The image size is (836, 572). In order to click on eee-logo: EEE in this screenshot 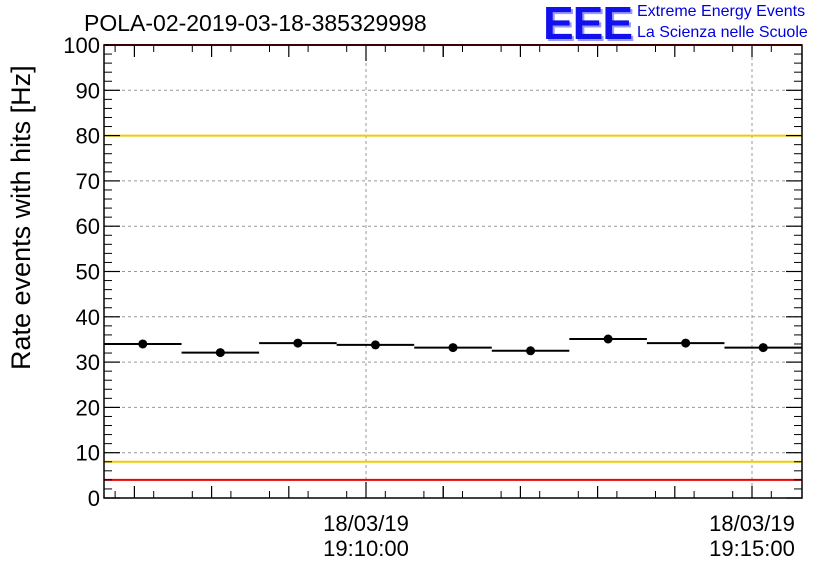, I will do `click(588, 24)`.